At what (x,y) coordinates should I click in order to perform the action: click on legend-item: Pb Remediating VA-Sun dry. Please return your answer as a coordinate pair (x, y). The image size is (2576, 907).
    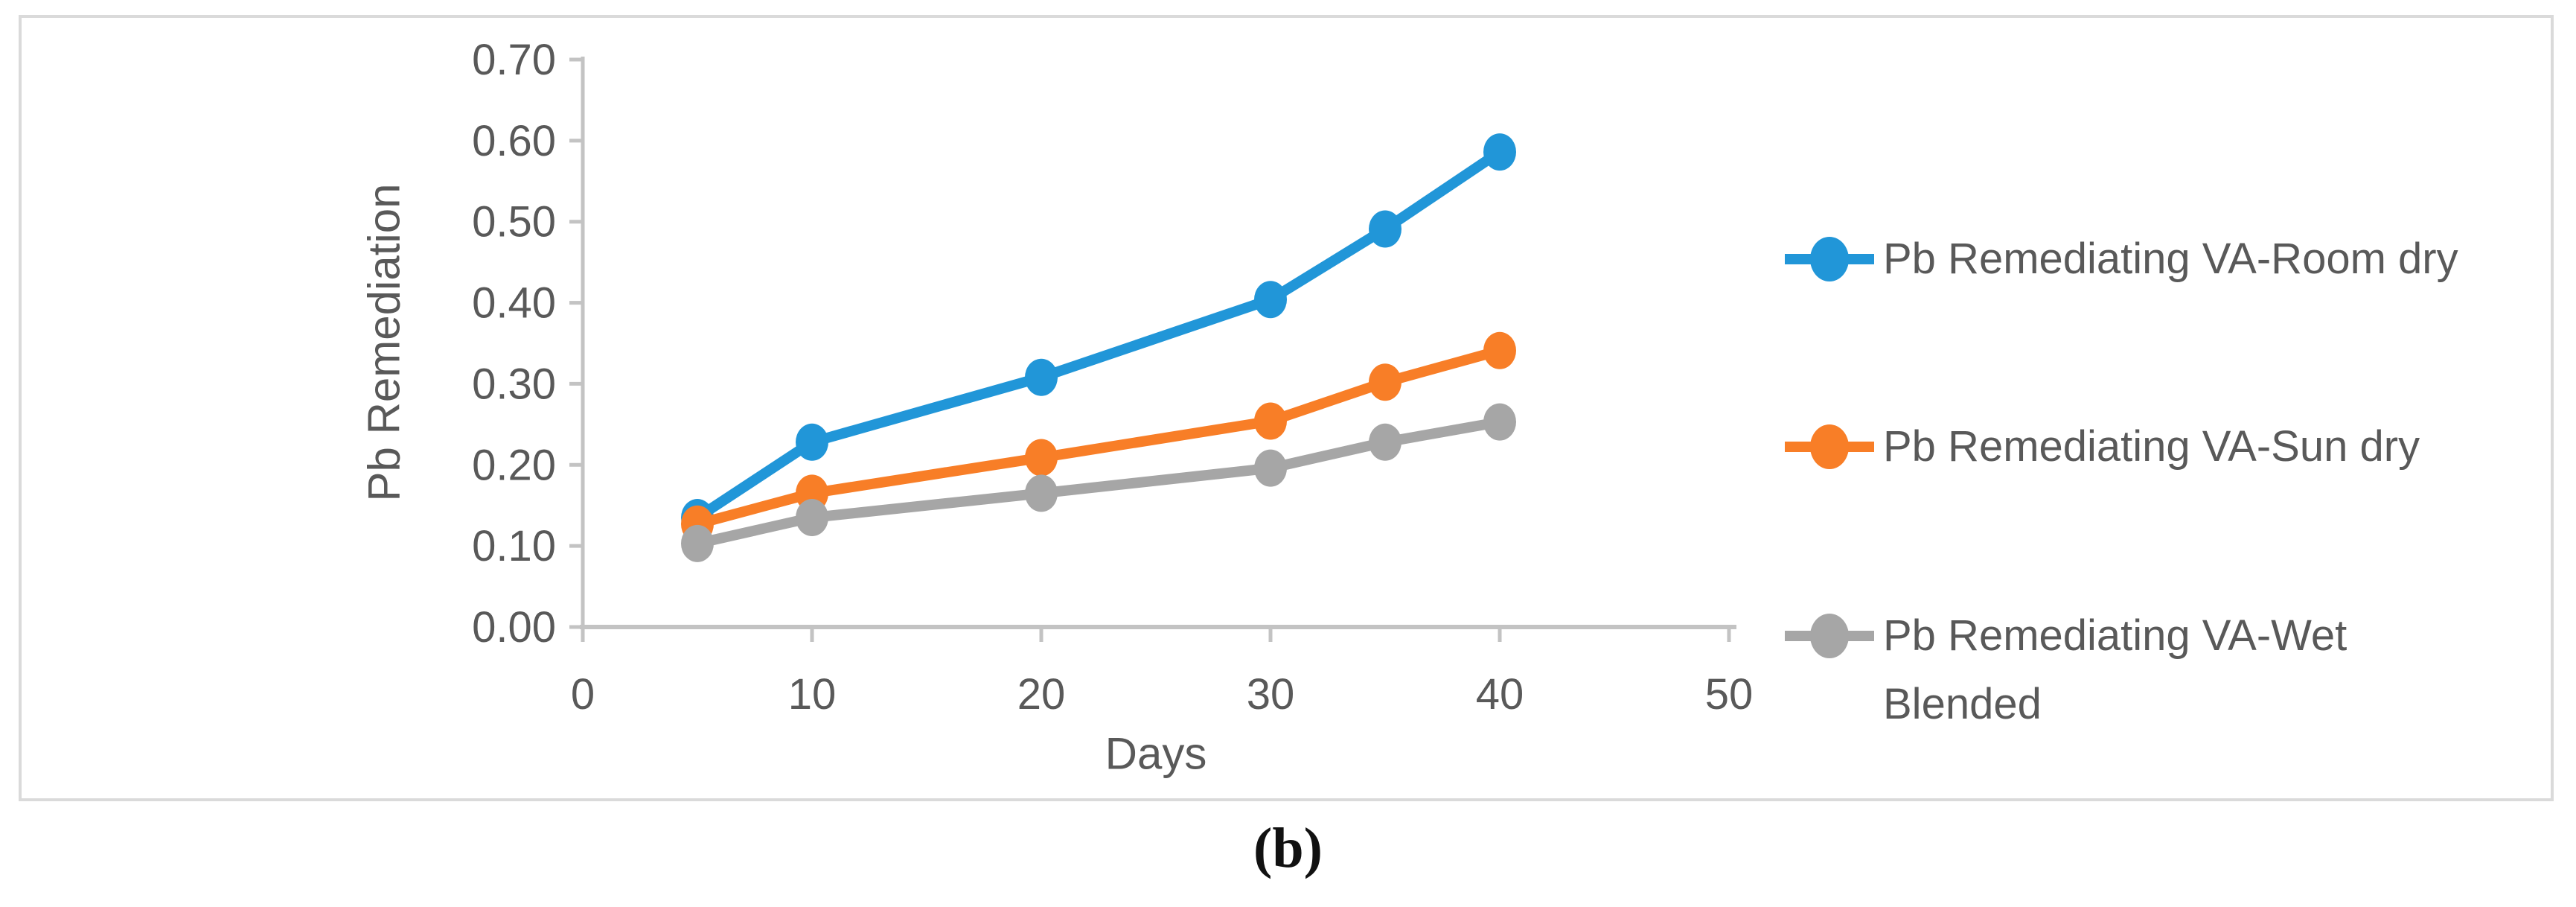
    Looking at the image, I should click on (2101, 447).